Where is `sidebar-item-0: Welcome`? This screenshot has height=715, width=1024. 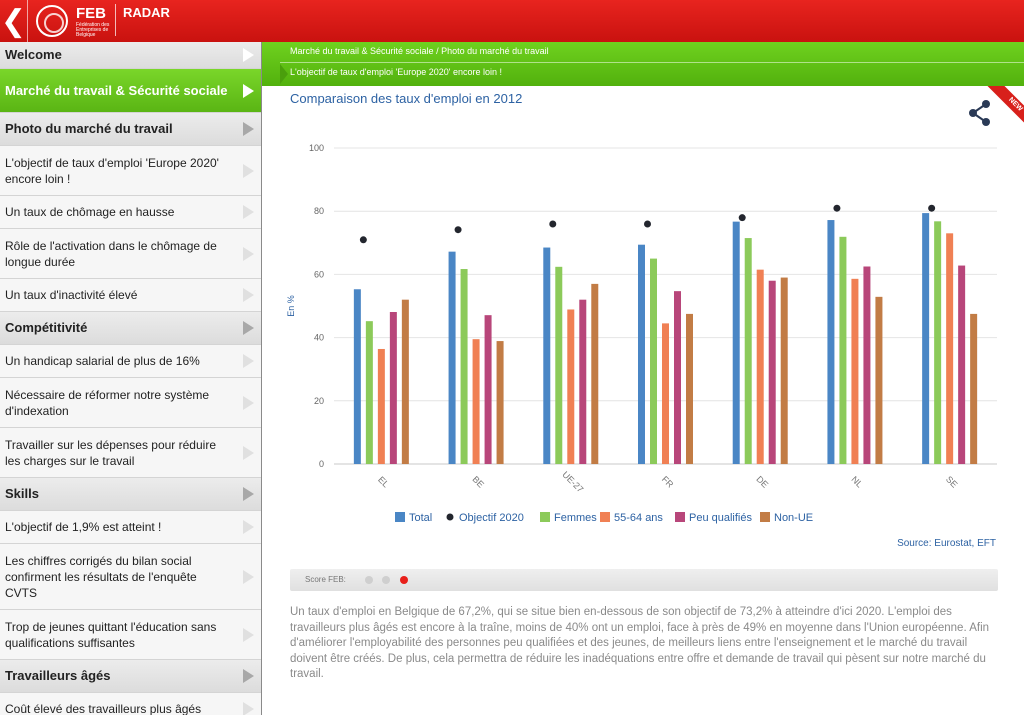
sidebar-item-0: Welcome is located at coordinates (130, 55).